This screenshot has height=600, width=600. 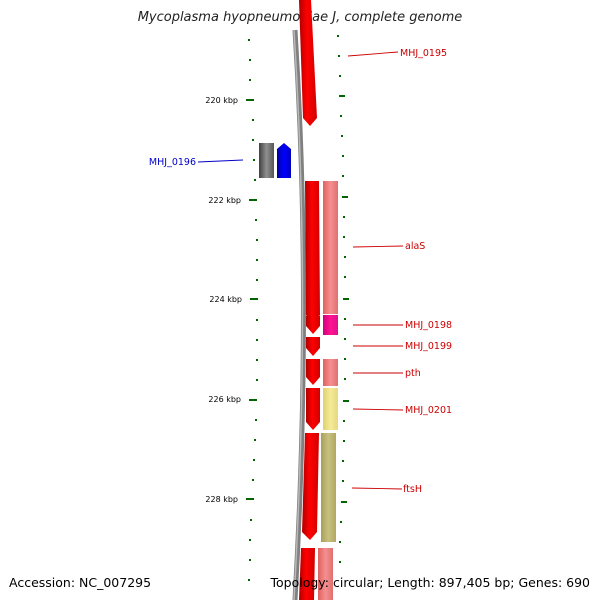 What do you see at coordinates (423, 53) in the screenshot?
I see `gene-label-MHJ_0195: MHJ_0195` at bounding box center [423, 53].